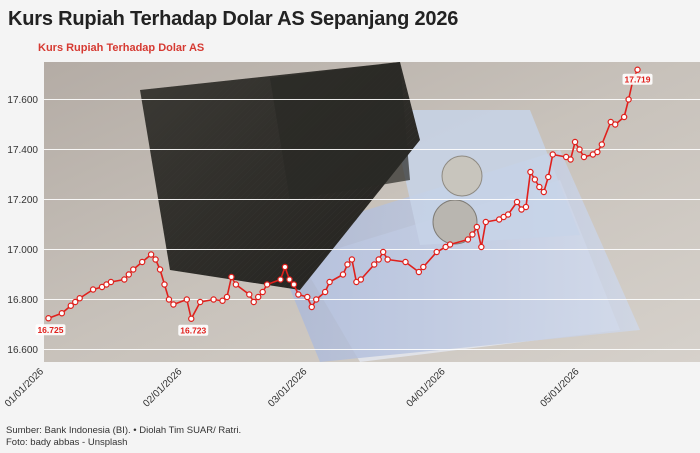 The height and width of the screenshot is (453, 700). I want to click on data-label: 16.725, so click(50, 330).